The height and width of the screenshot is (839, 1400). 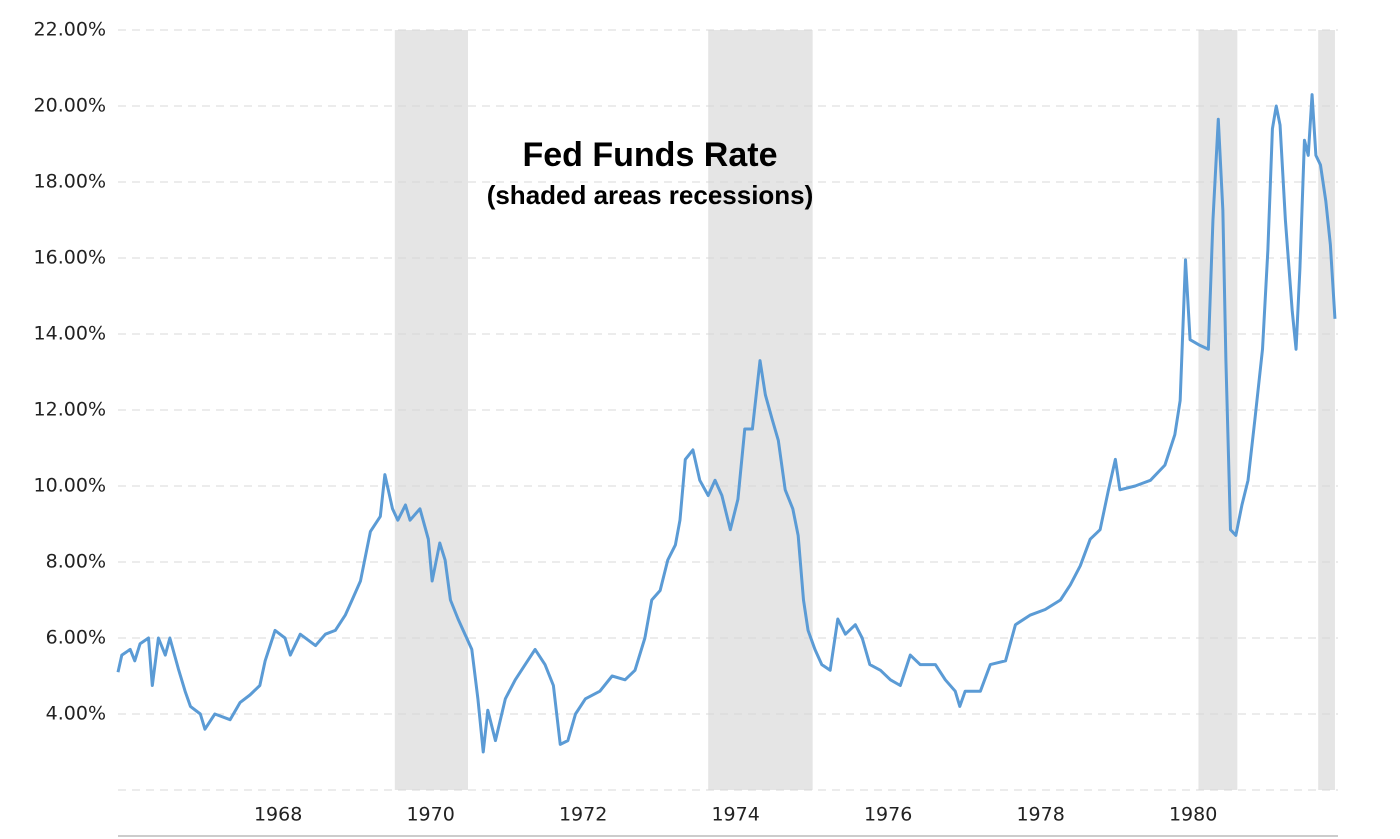 I want to click on y-tick-label: 4.00%, so click(x=76, y=714).